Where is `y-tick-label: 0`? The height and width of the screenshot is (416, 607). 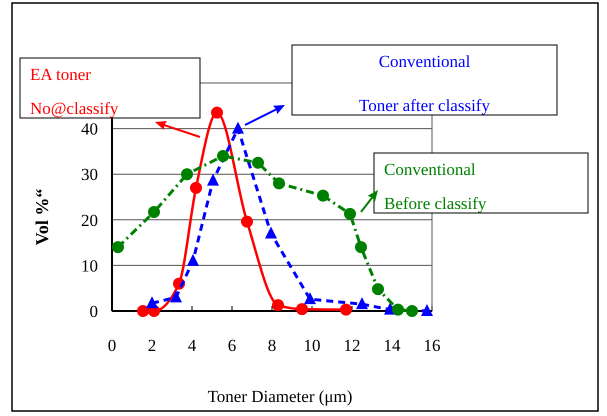 y-tick-label: 0 is located at coordinates (94, 311).